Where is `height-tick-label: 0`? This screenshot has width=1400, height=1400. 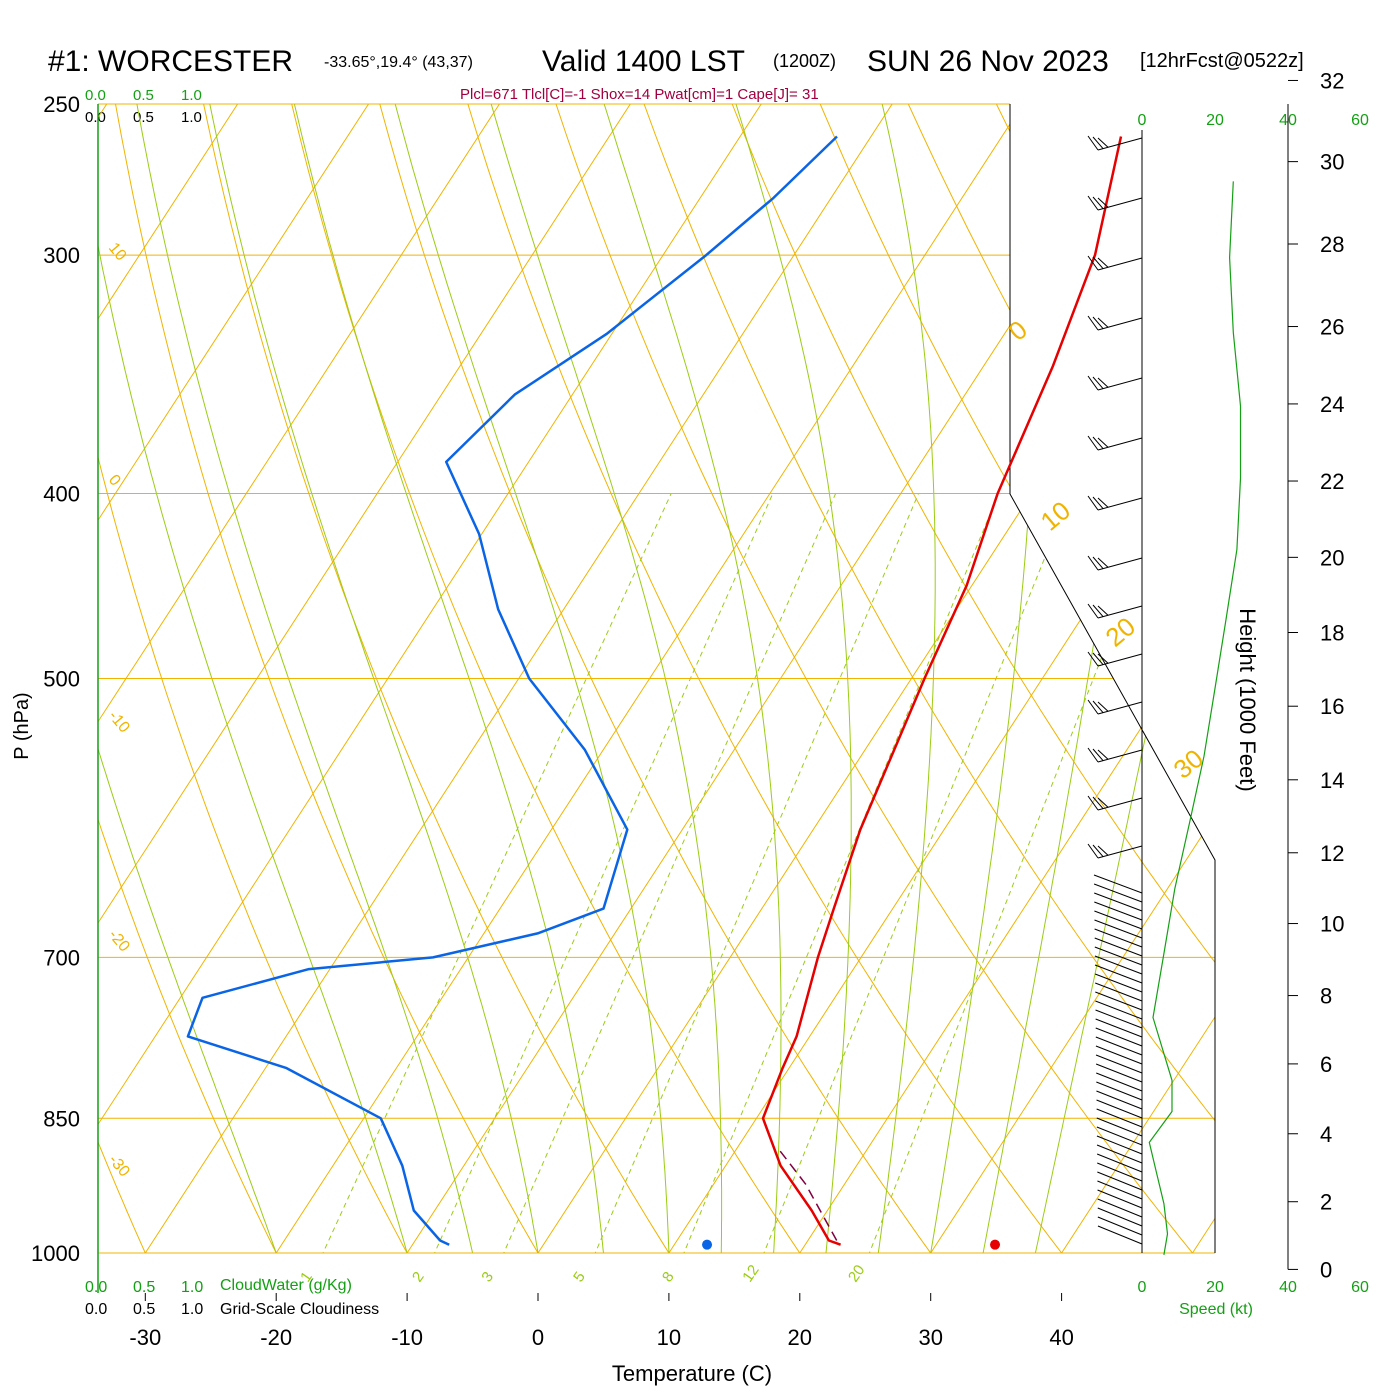
height-tick-label: 0 is located at coordinates (1326, 1269).